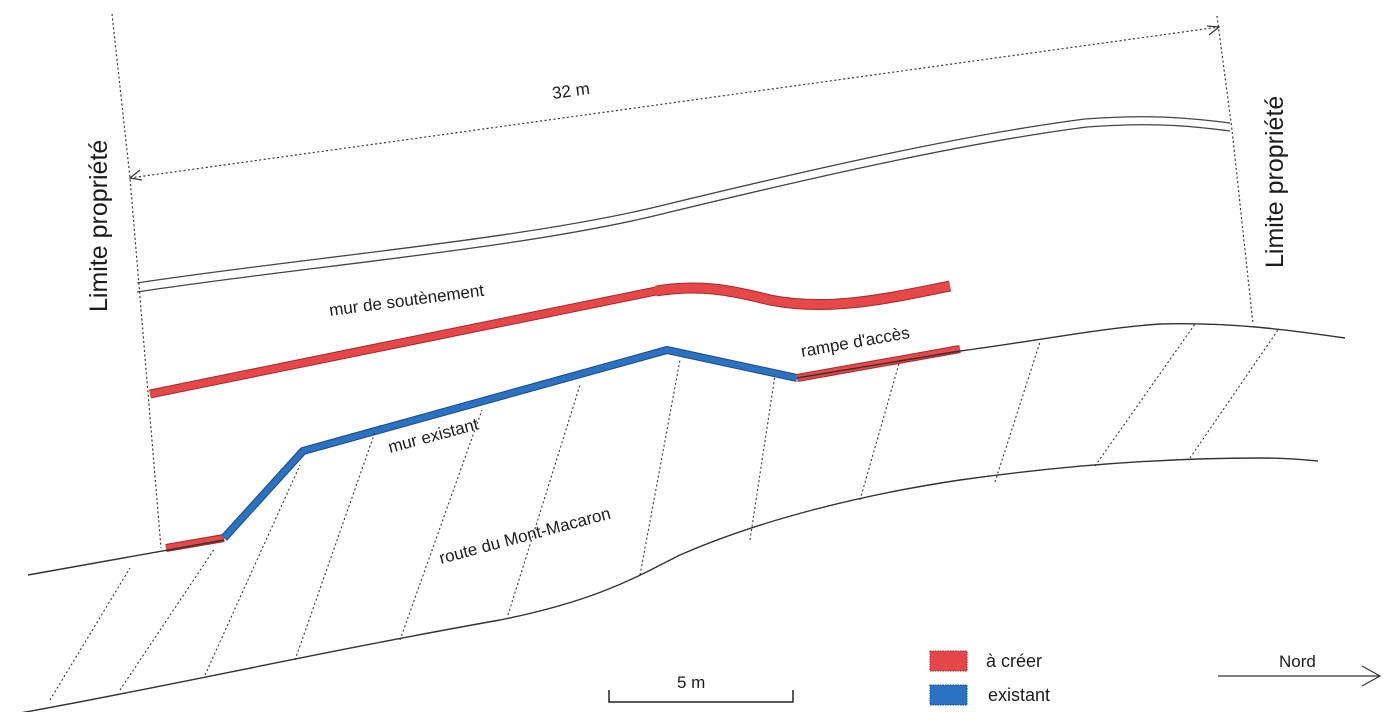 This screenshot has width=1384, height=712. Describe the element at coordinates (571, 91) in the screenshot. I see `dimension-label: 32 m` at that location.